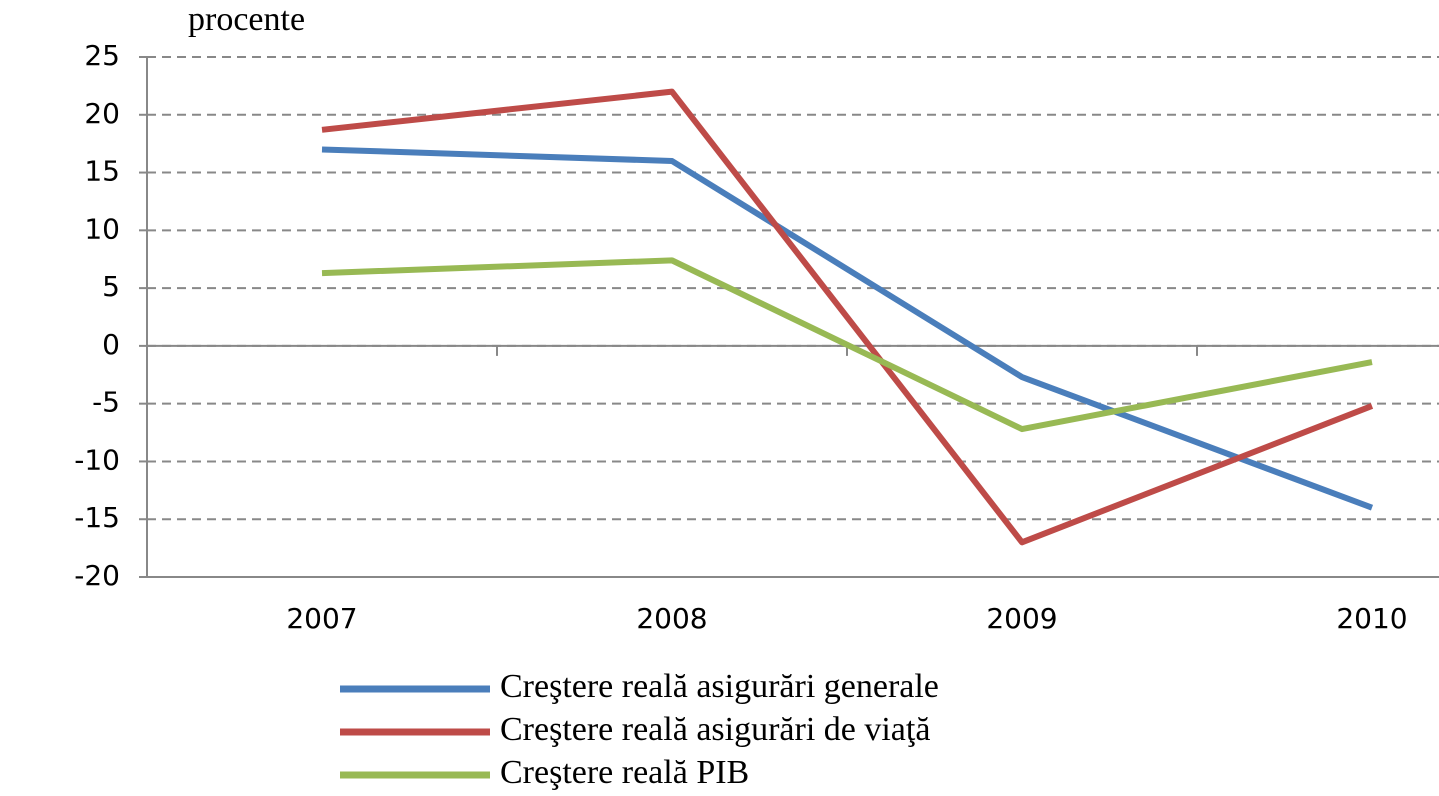  What do you see at coordinates (1371, 618) in the screenshot?
I see `x-tick-label: 2010` at bounding box center [1371, 618].